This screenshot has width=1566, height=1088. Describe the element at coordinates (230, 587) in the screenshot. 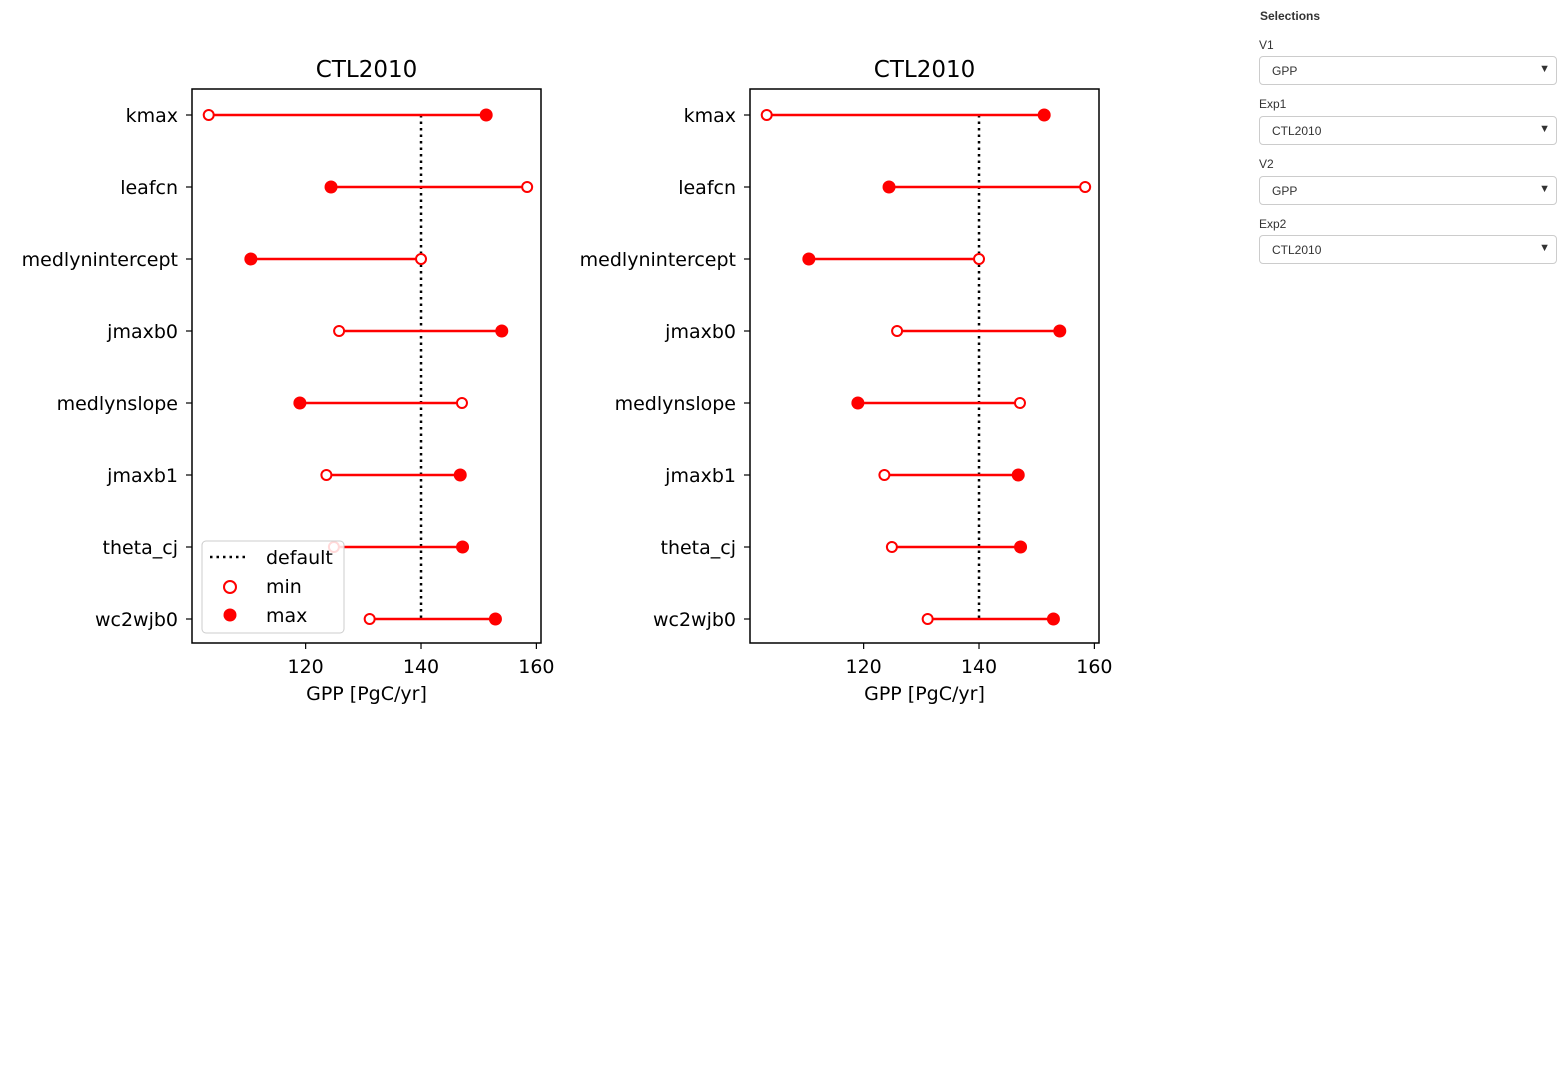

I see `legend-min-swatch` at that location.